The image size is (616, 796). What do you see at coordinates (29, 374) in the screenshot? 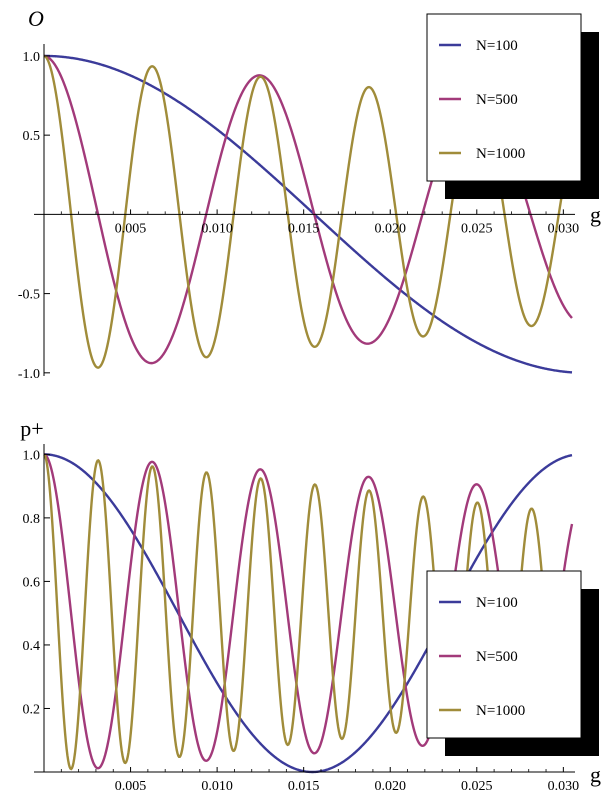
I see `y-tick-label: -1.0` at bounding box center [29, 374].